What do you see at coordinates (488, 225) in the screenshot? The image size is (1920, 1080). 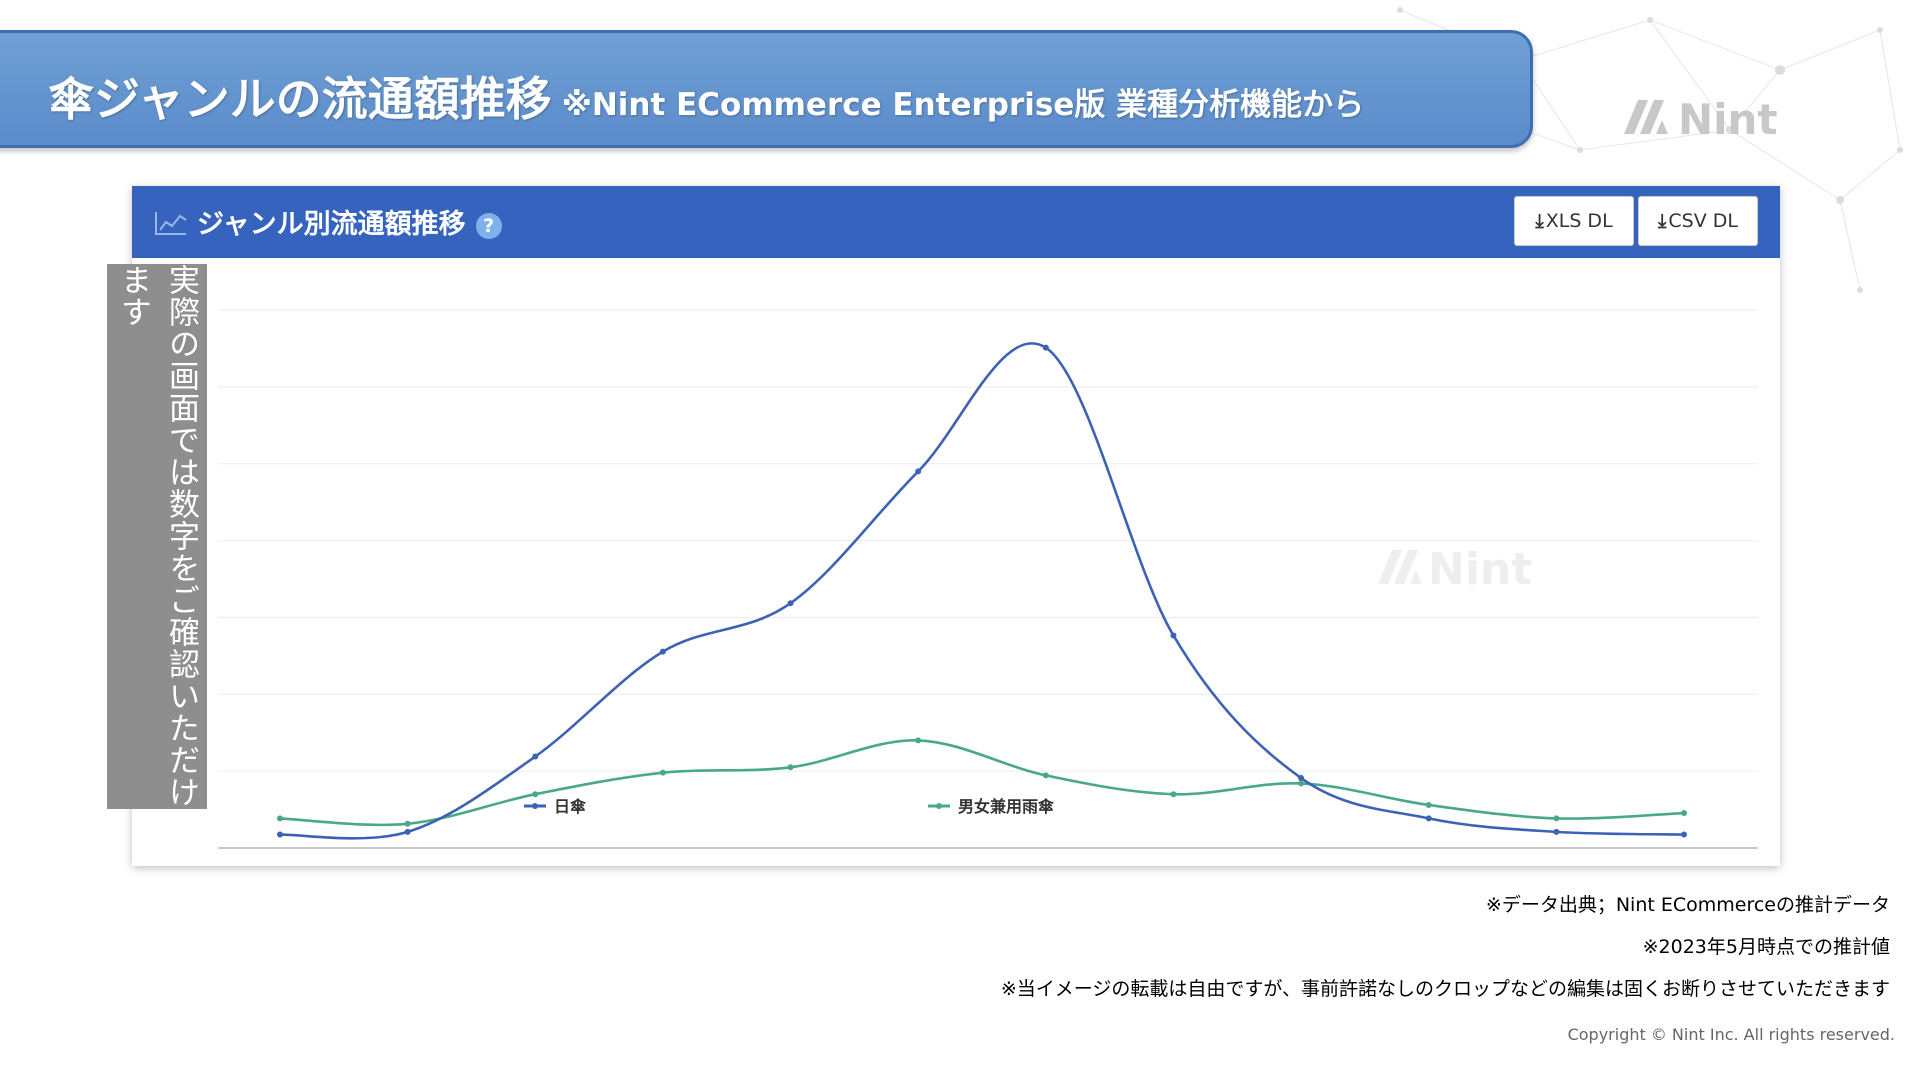 I see `help-icon: ?` at bounding box center [488, 225].